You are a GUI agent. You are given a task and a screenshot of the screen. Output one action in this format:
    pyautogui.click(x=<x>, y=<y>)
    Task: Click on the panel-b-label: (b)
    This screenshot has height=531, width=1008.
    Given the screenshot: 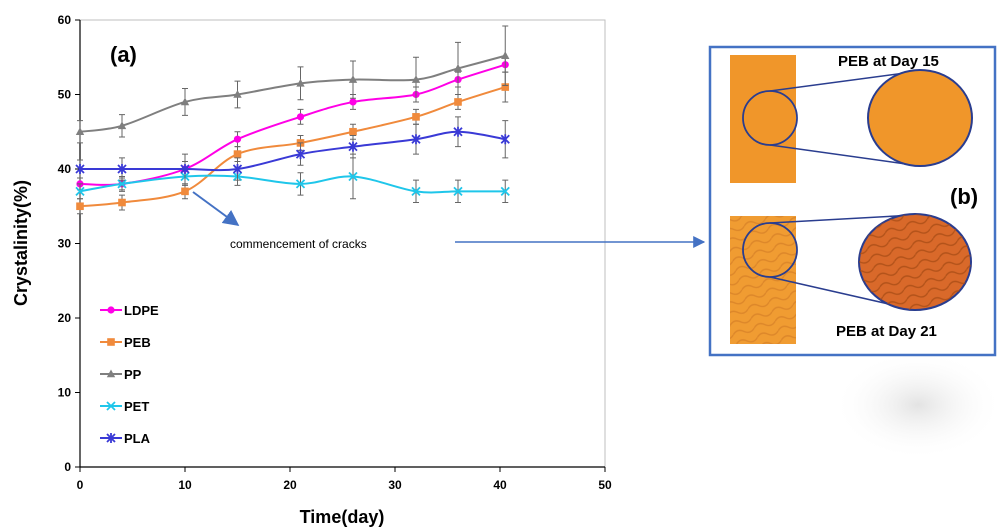 What is the action you would take?
    pyautogui.click(x=964, y=196)
    